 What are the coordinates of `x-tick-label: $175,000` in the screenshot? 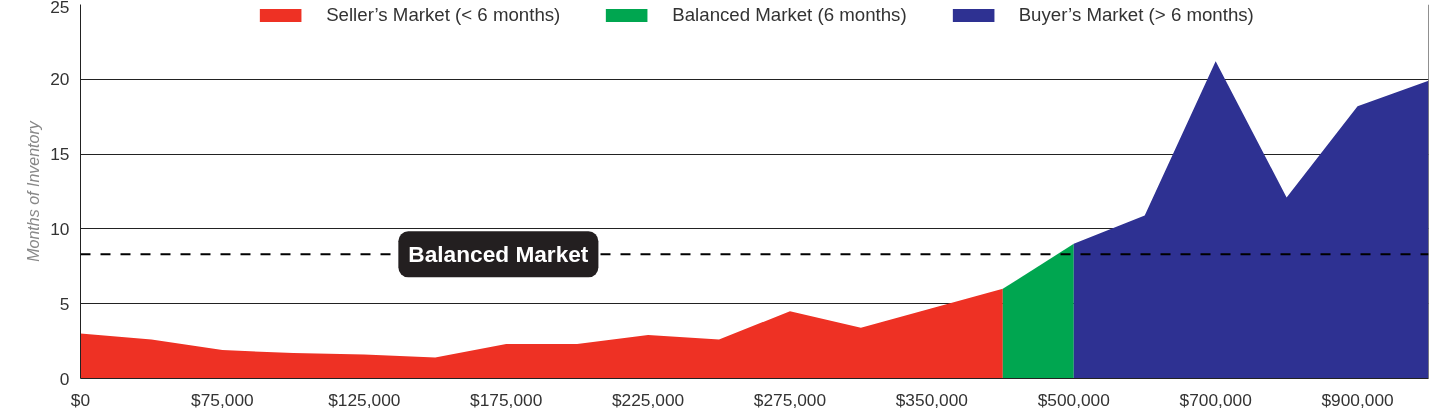 It's located at (506, 399).